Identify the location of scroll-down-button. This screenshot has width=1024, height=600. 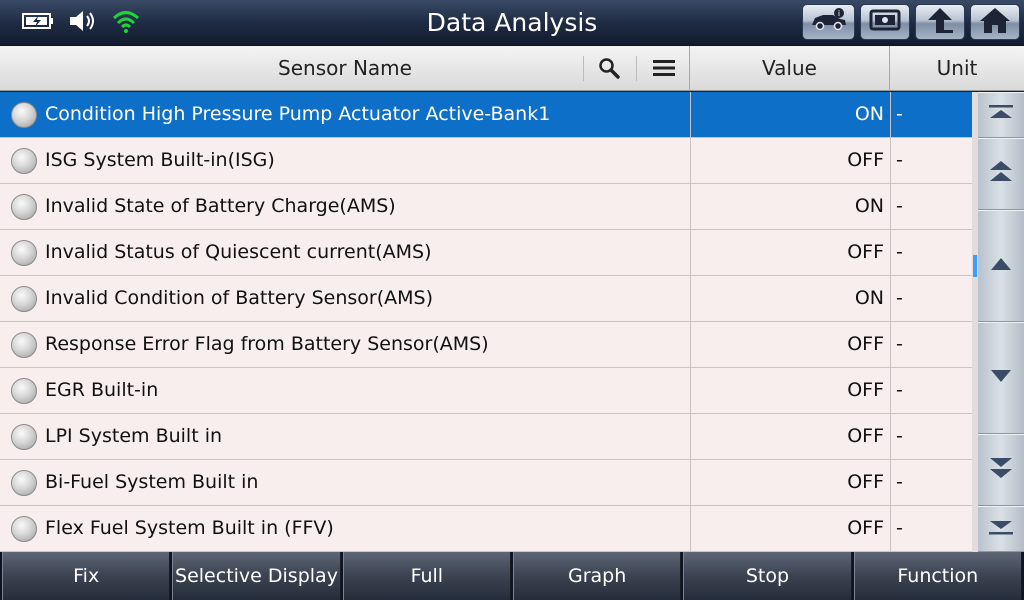
(1001, 378).